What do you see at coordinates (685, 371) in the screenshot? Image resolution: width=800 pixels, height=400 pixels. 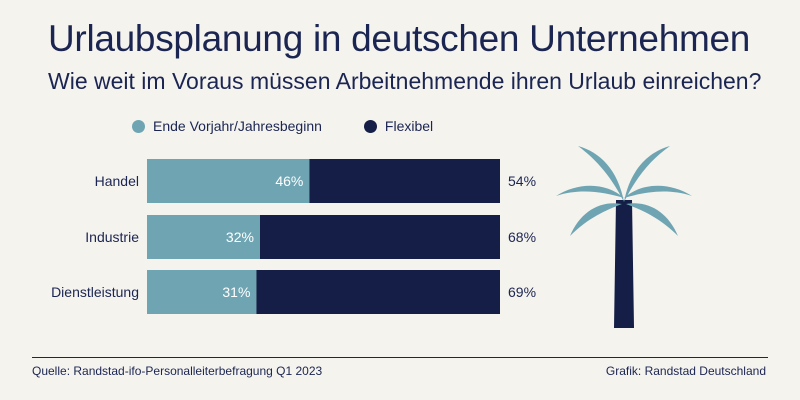 I see `credit-note: Grafik: Randstad Deutschland` at bounding box center [685, 371].